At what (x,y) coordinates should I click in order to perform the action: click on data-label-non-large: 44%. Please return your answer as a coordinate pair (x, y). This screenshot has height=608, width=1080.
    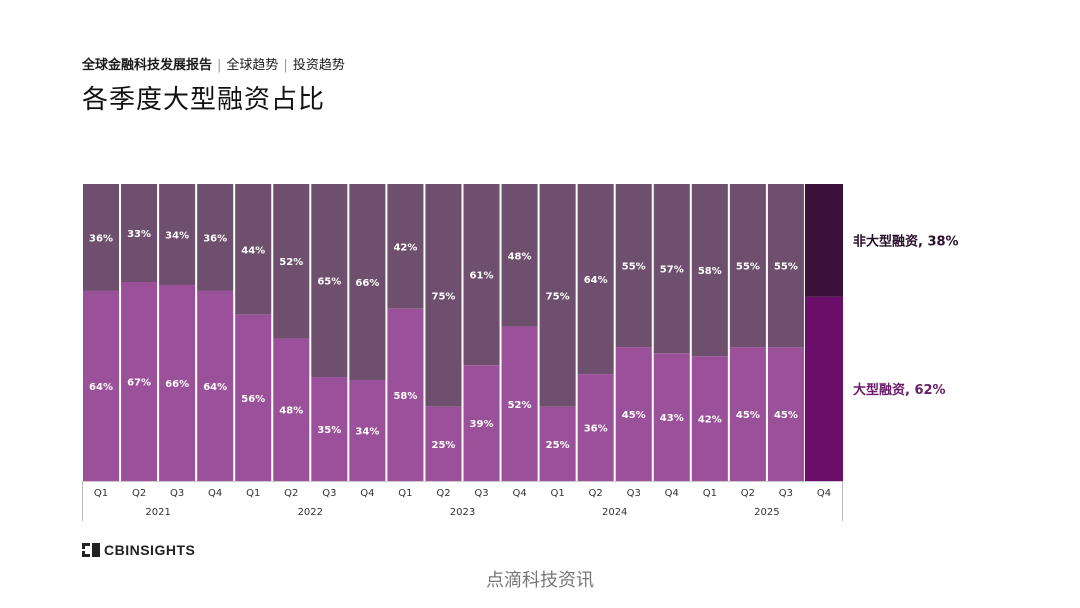
    Looking at the image, I should click on (253, 250).